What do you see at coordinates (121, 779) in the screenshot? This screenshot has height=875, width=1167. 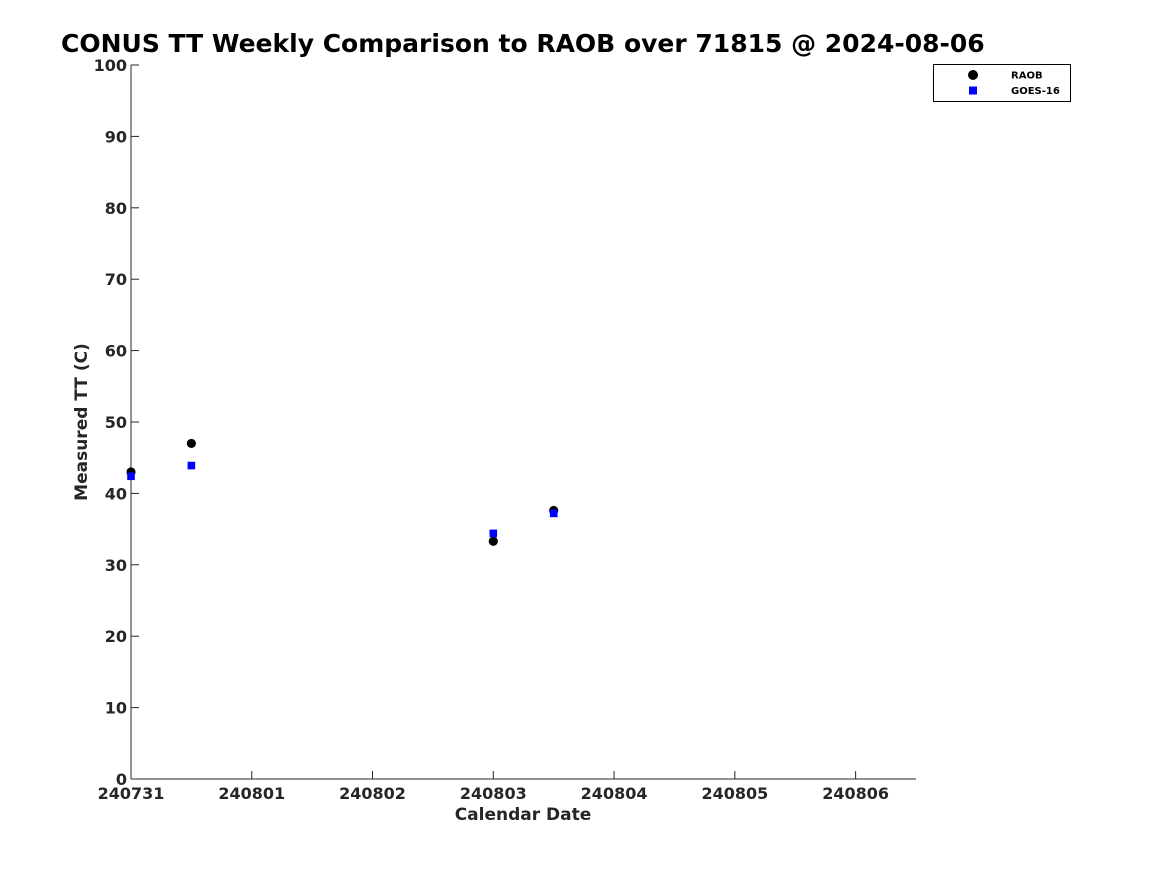 I see `y-tick-label: 0` at bounding box center [121, 779].